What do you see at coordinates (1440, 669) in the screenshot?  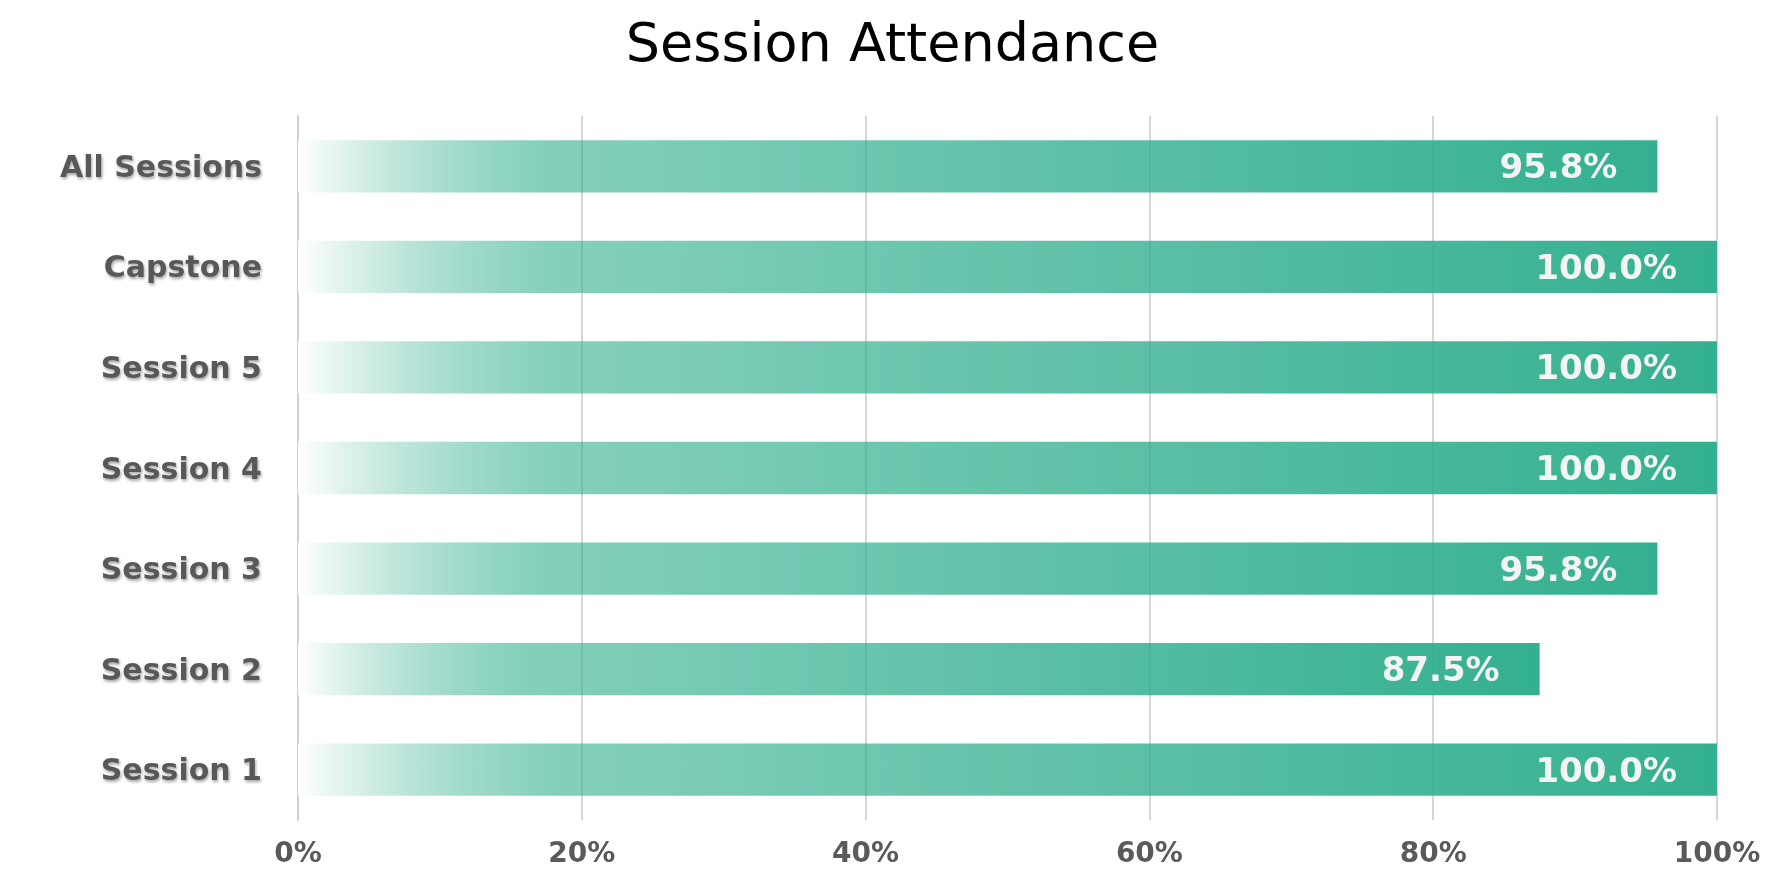 I see `data-label: 87.5%` at bounding box center [1440, 669].